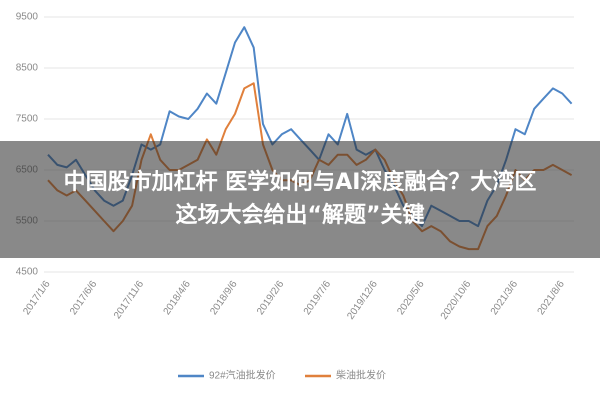 The width and height of the screenshot is (600, 405). What do you see at coordinates (27, 272) in the screenshot?
I see `y-tick-label: 4500` at bounding box center [27, 272].